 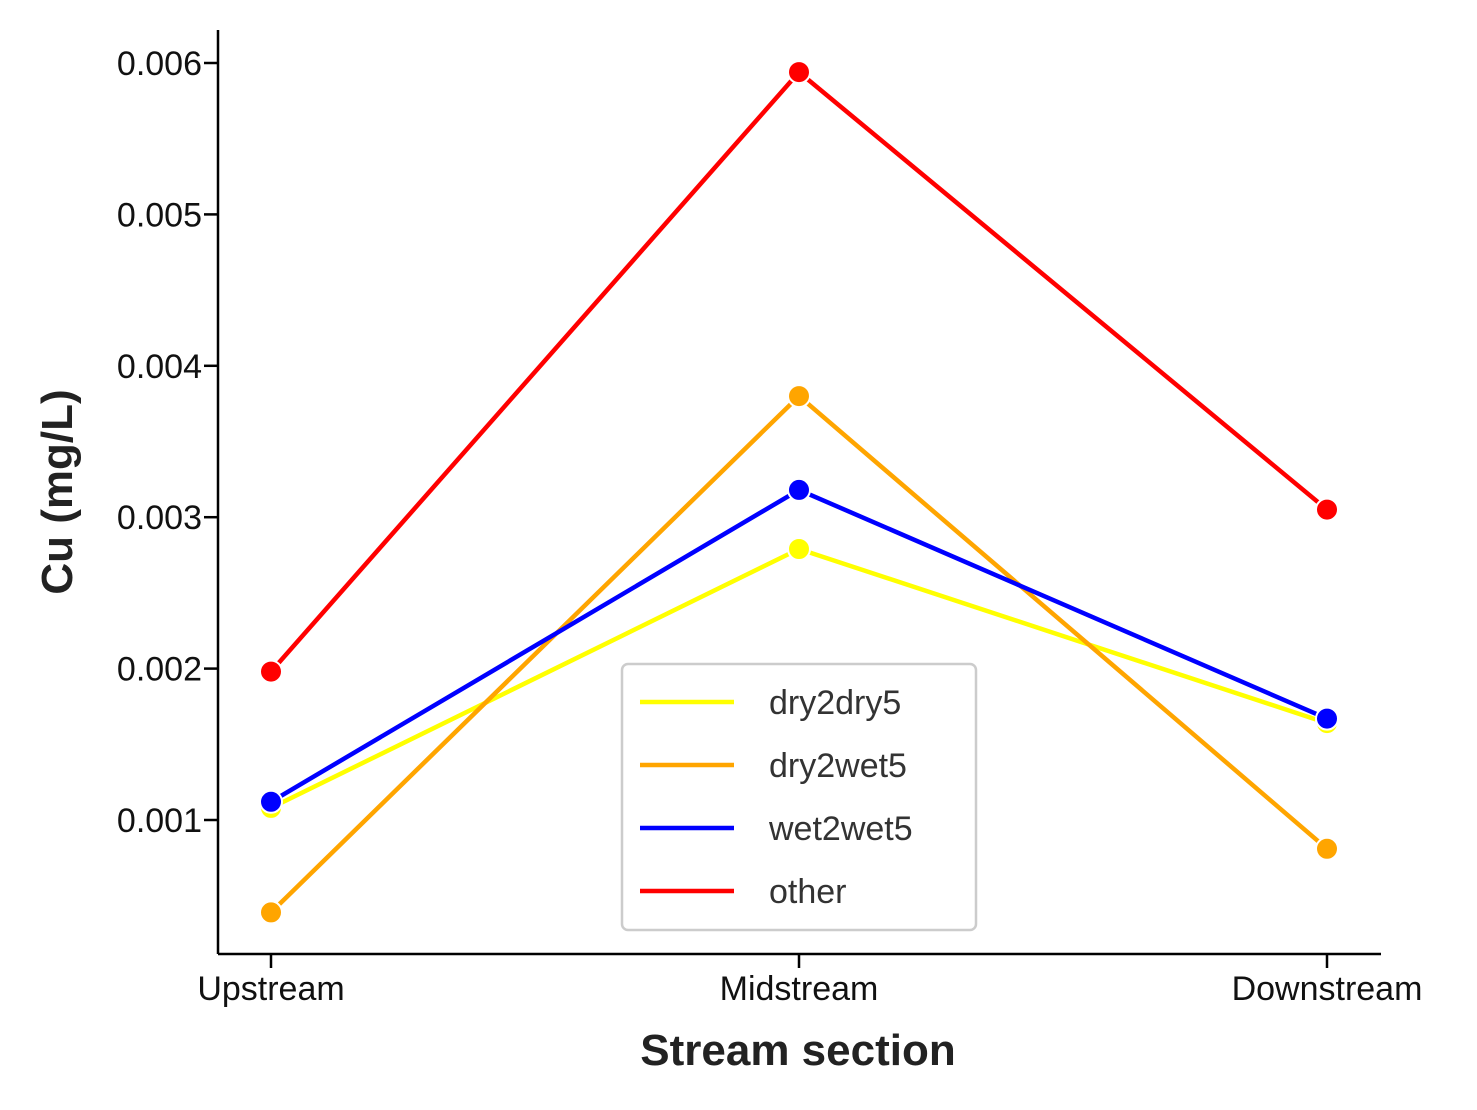 What do you see at coordinates (159, 670) in the screenshot?
I see `y-tick-label: 0.002` at bounding box center [159, 670].